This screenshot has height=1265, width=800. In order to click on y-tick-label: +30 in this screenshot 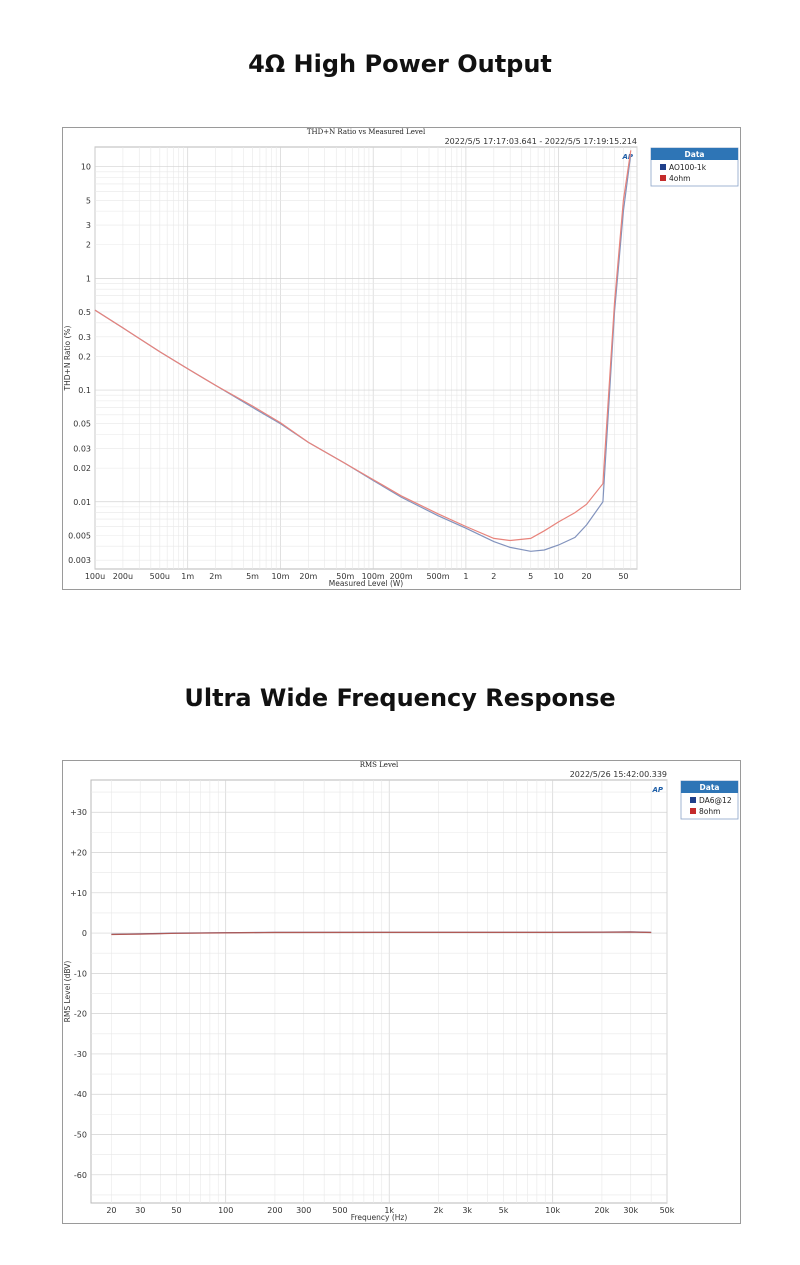, I will do `click(78, 812)`.